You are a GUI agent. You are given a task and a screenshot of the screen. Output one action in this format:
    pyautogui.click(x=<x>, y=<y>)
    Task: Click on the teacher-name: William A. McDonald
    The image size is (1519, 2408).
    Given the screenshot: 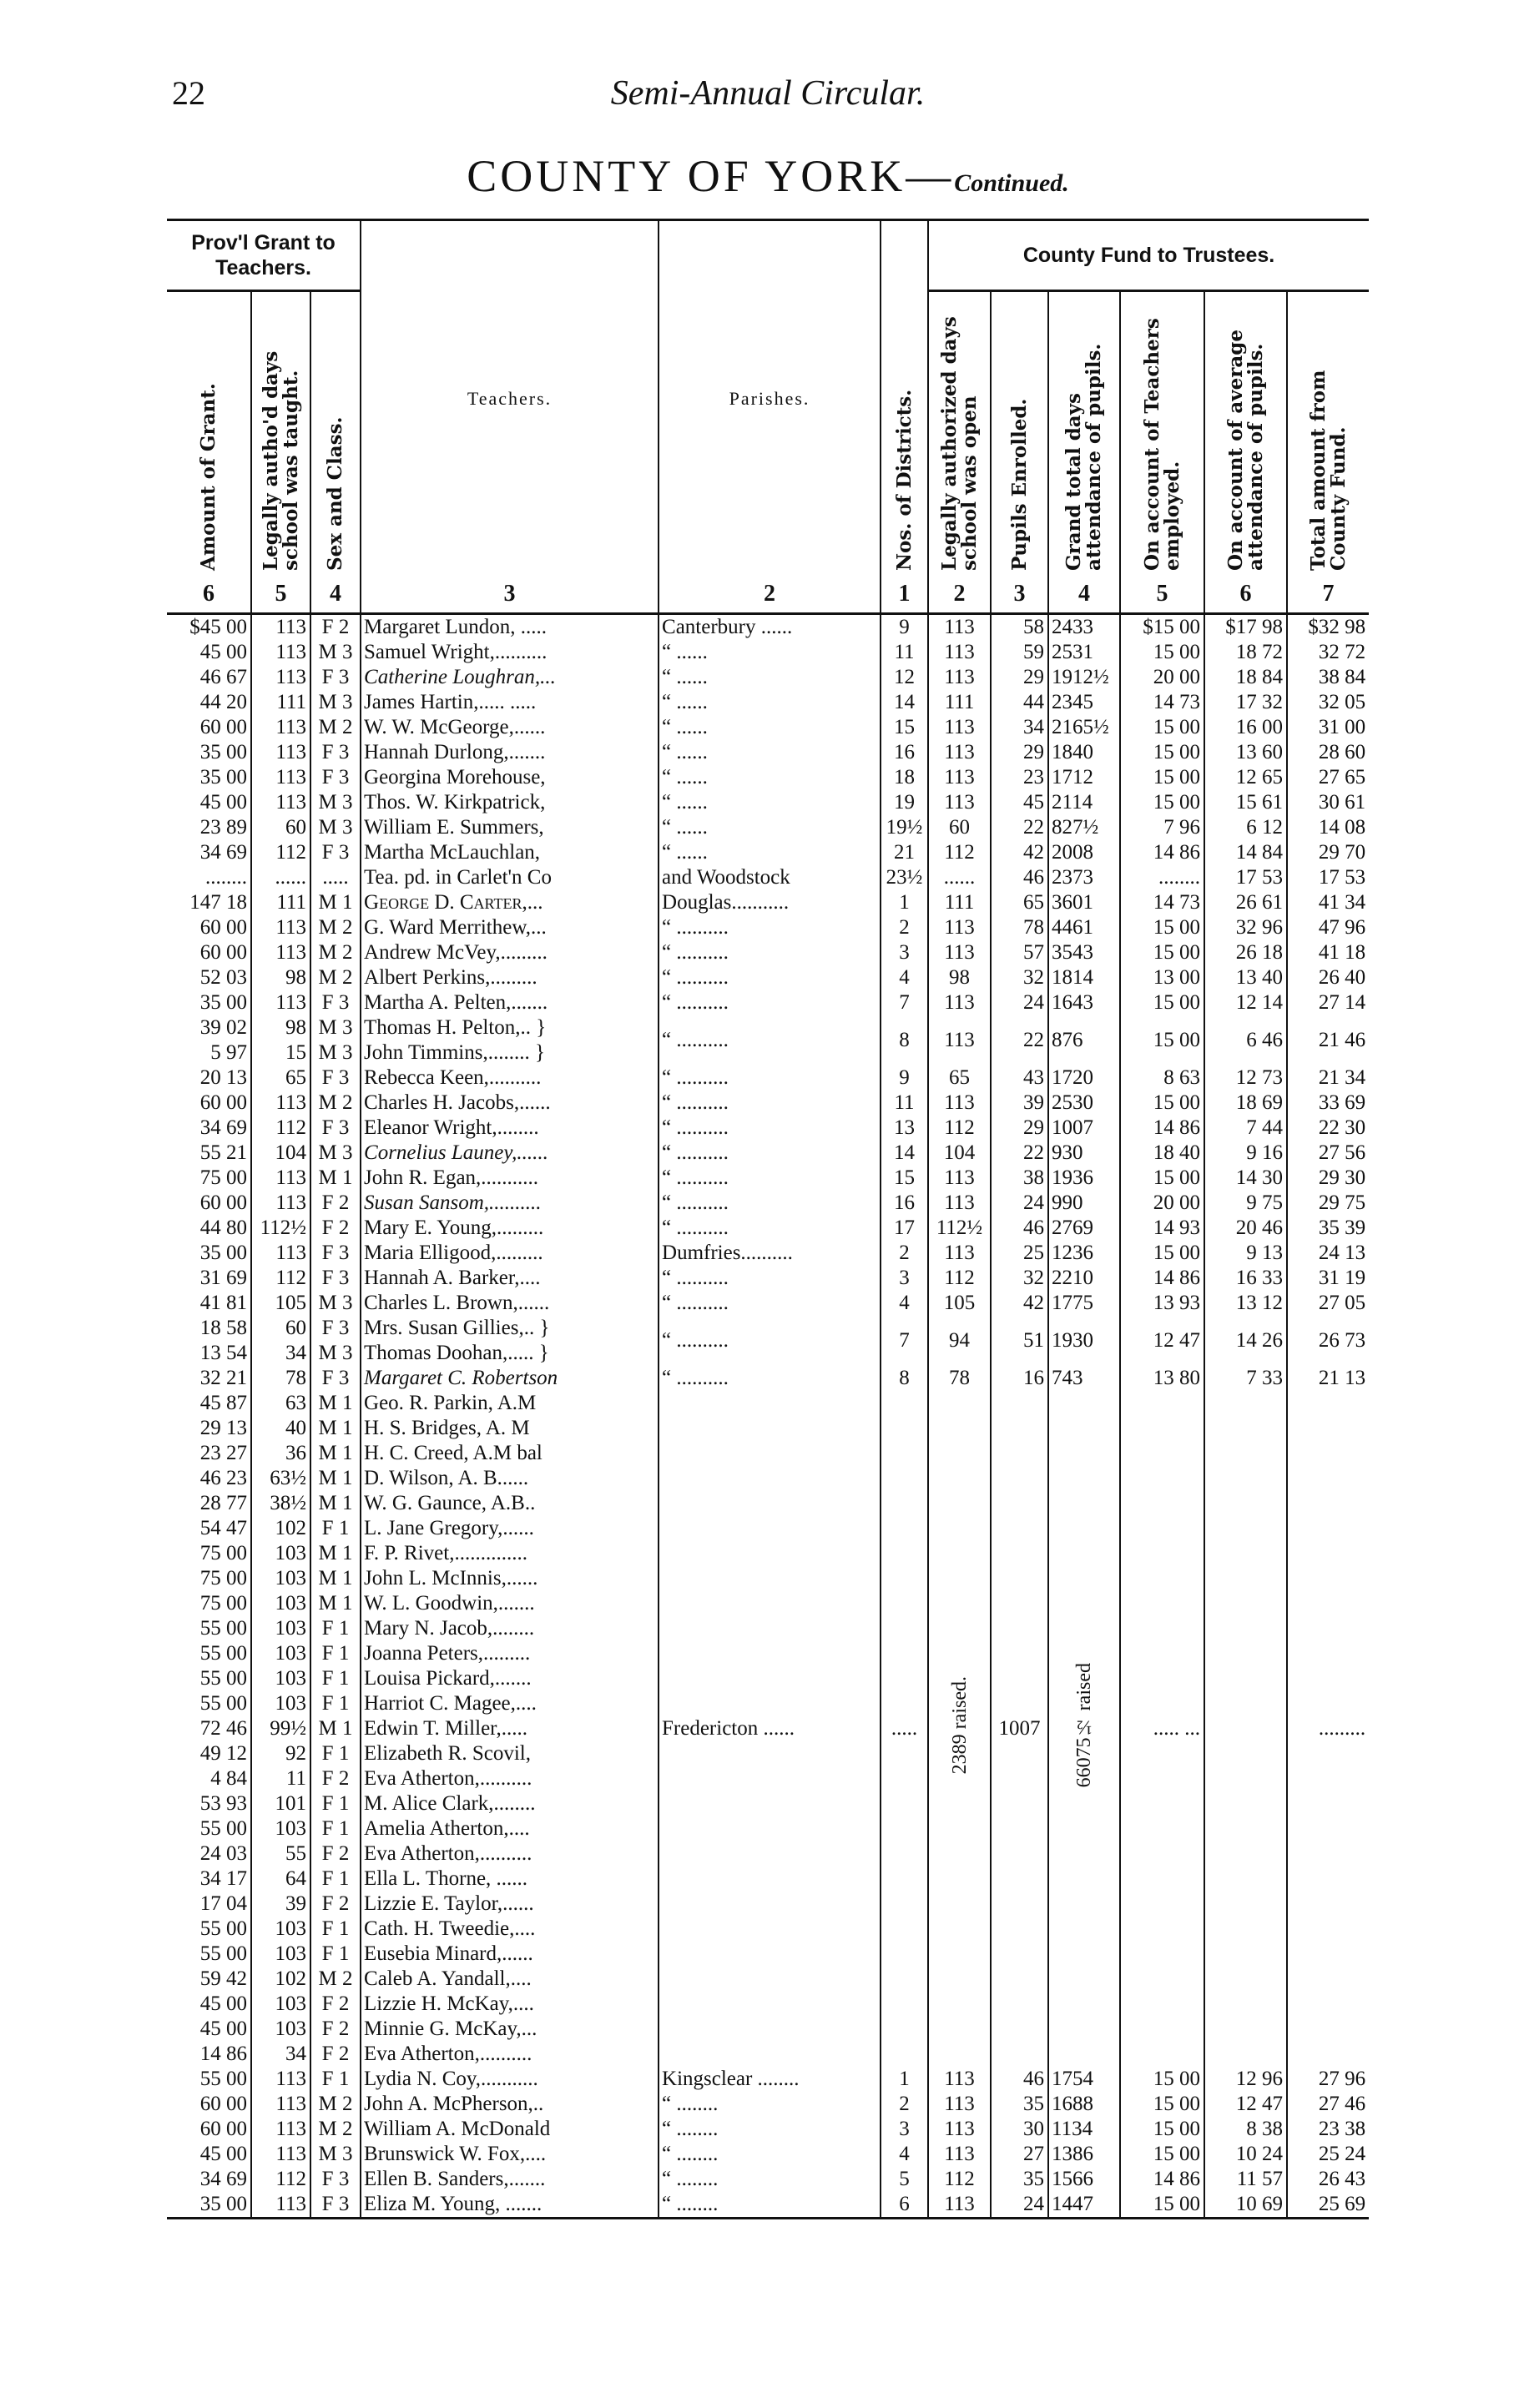 What is the action you would take?
    pyautogui.click(x=509, y=2129)
    